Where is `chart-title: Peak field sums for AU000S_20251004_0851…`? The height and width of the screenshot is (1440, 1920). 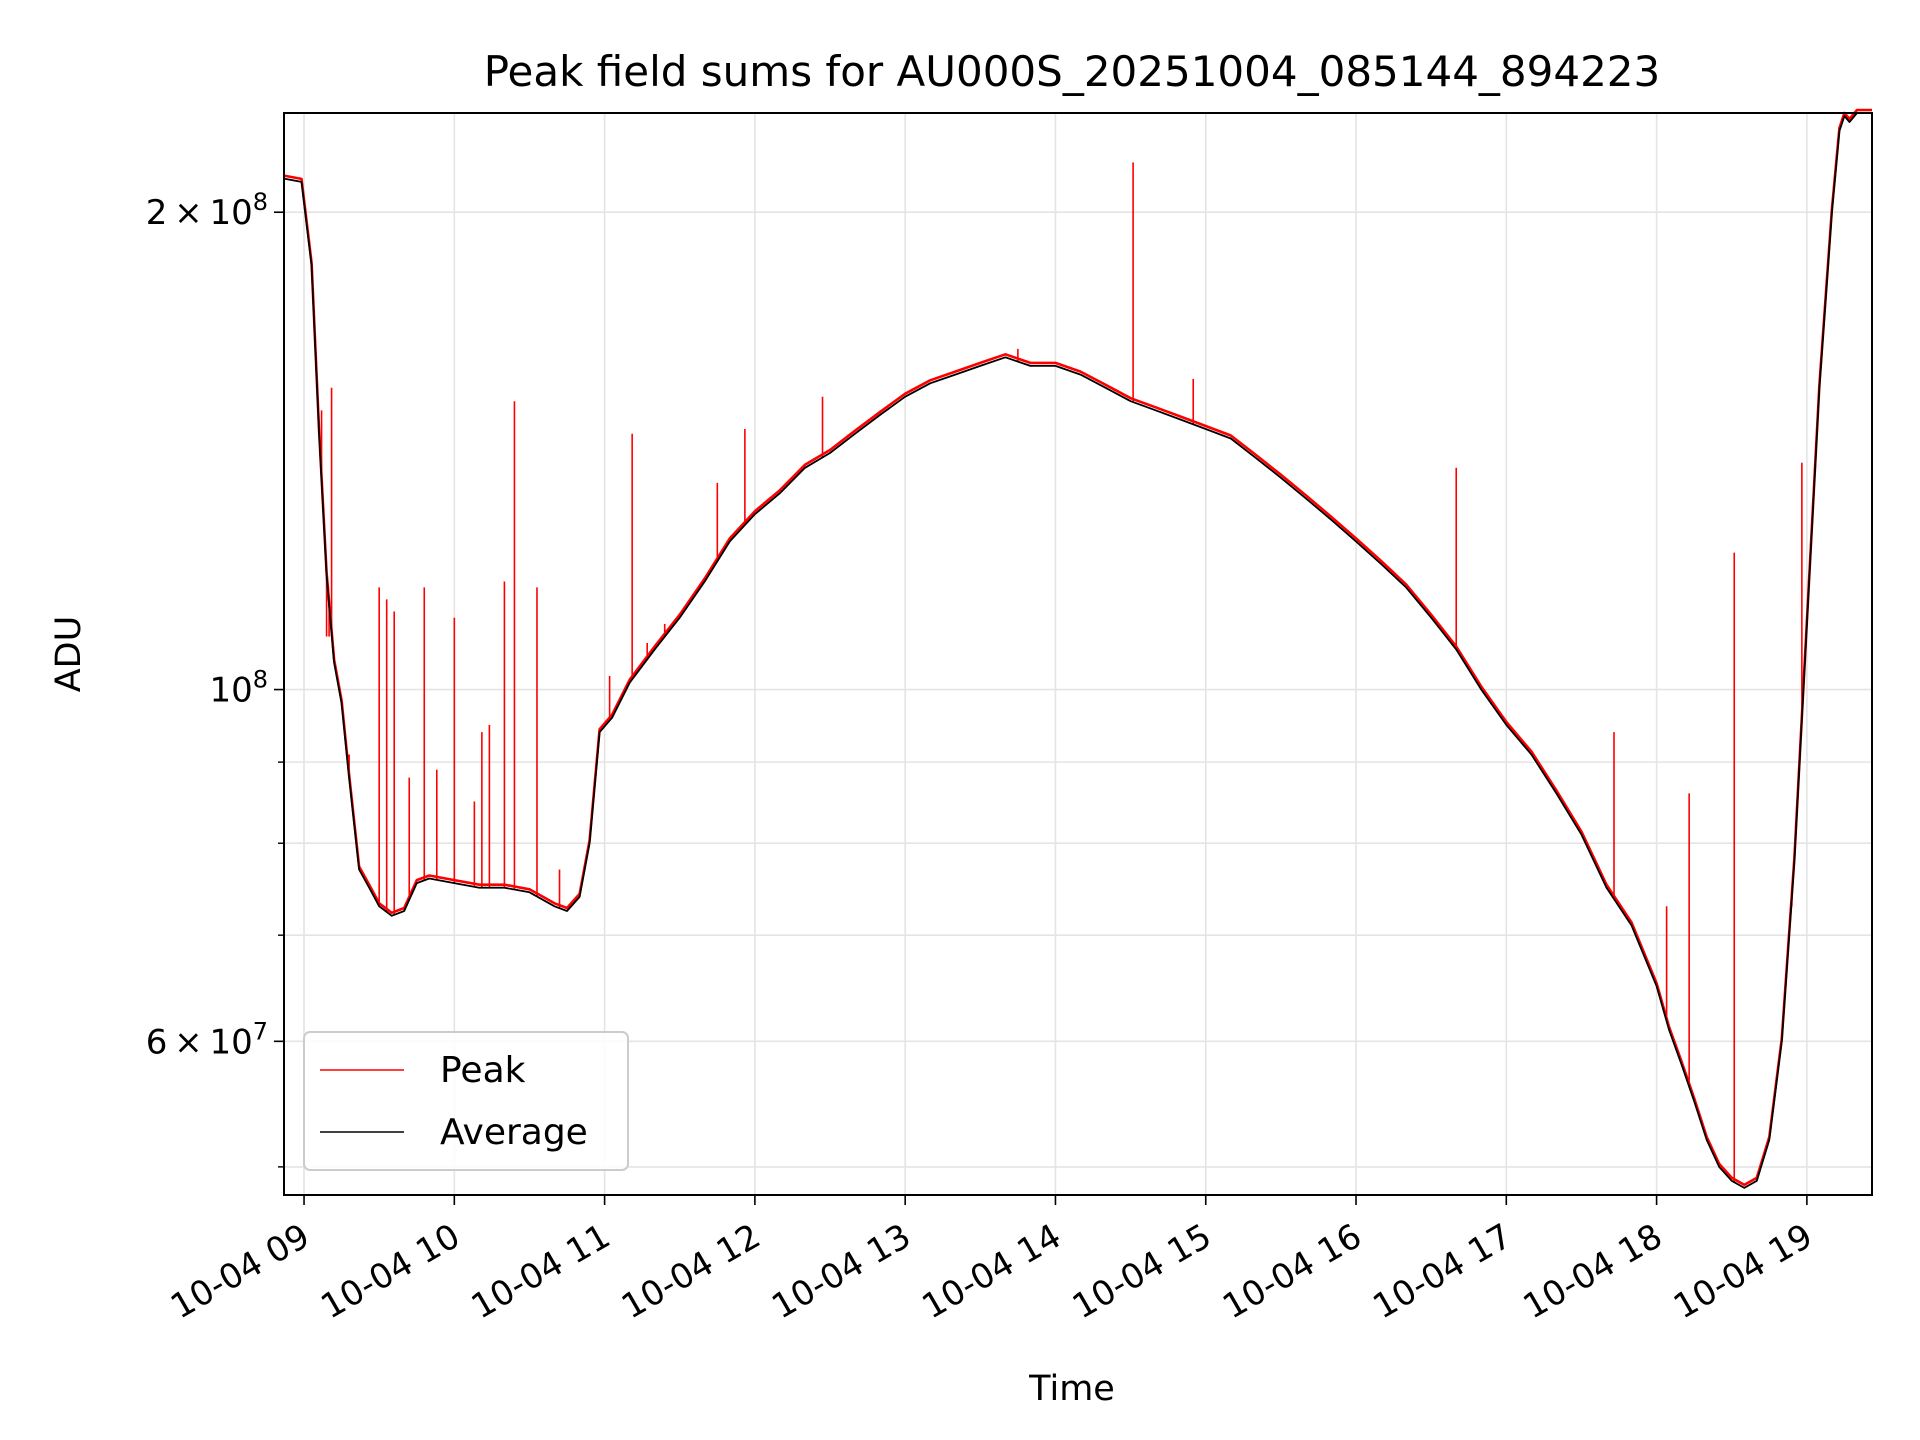 chart-title: Peak field sums for AU000S_20251004_0851… is located at coordinates (1072, 71).